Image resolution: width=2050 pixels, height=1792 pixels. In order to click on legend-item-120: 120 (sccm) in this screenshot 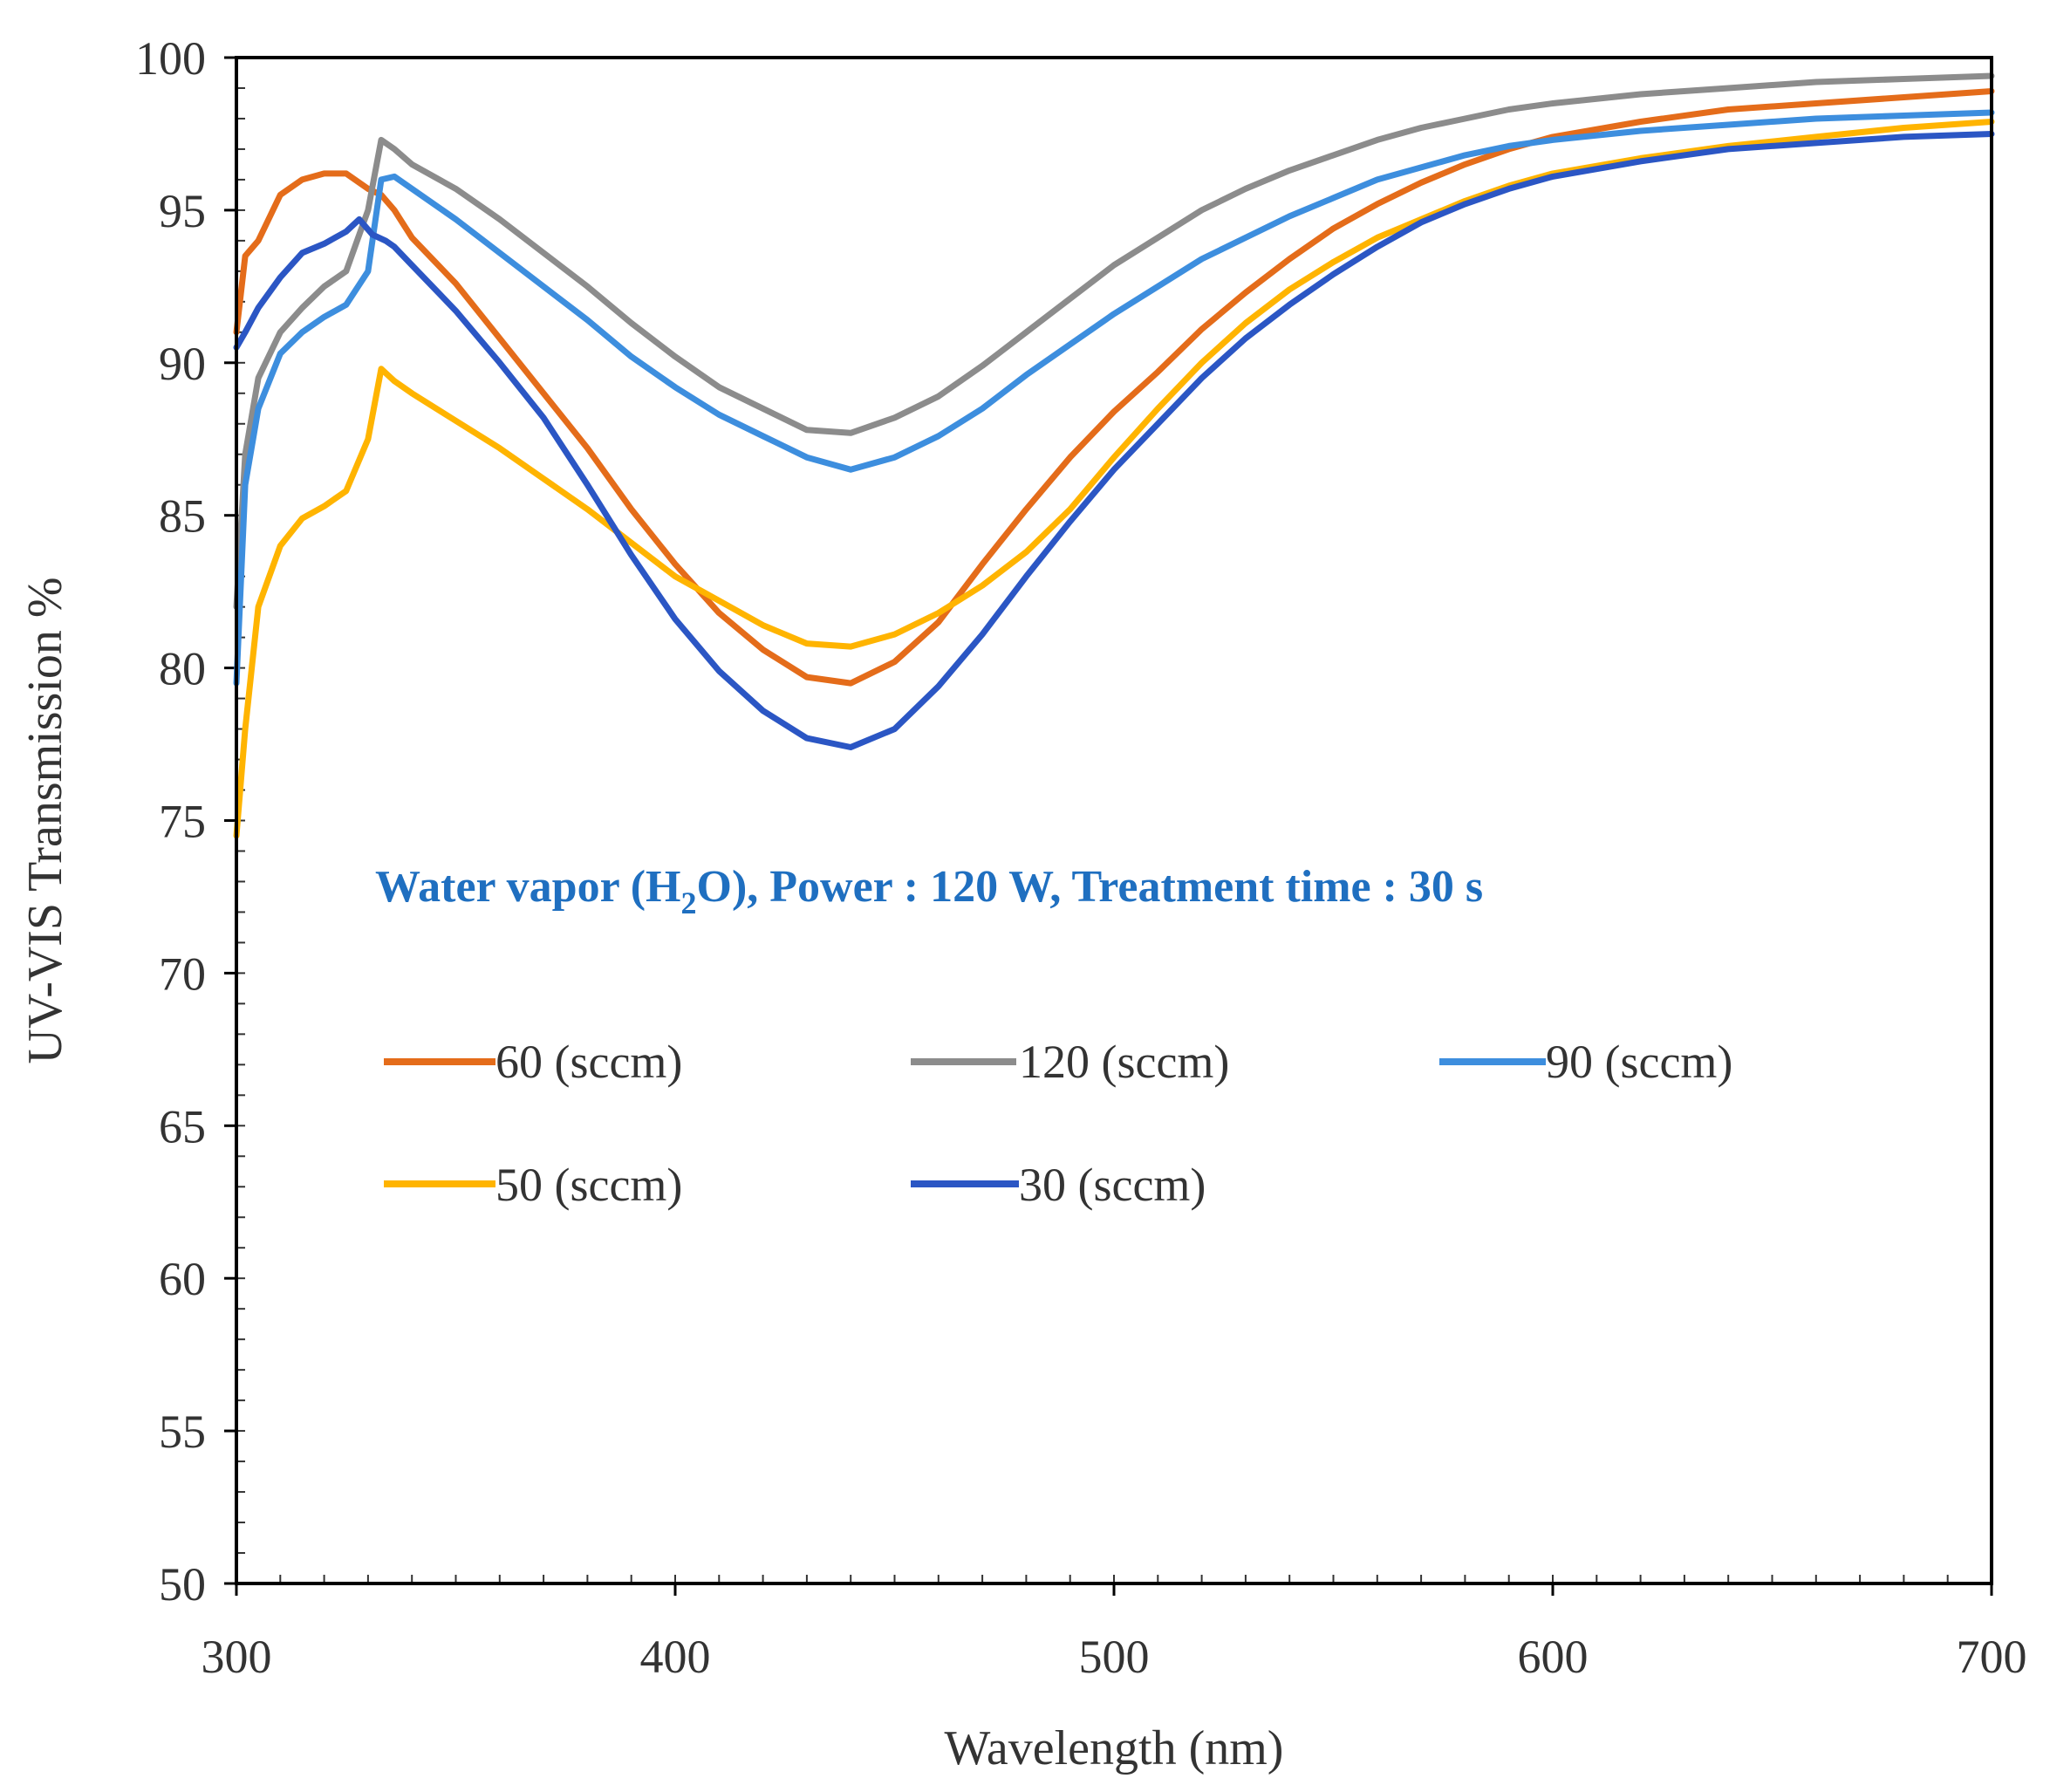, I will do `click(1070, 1062)`.